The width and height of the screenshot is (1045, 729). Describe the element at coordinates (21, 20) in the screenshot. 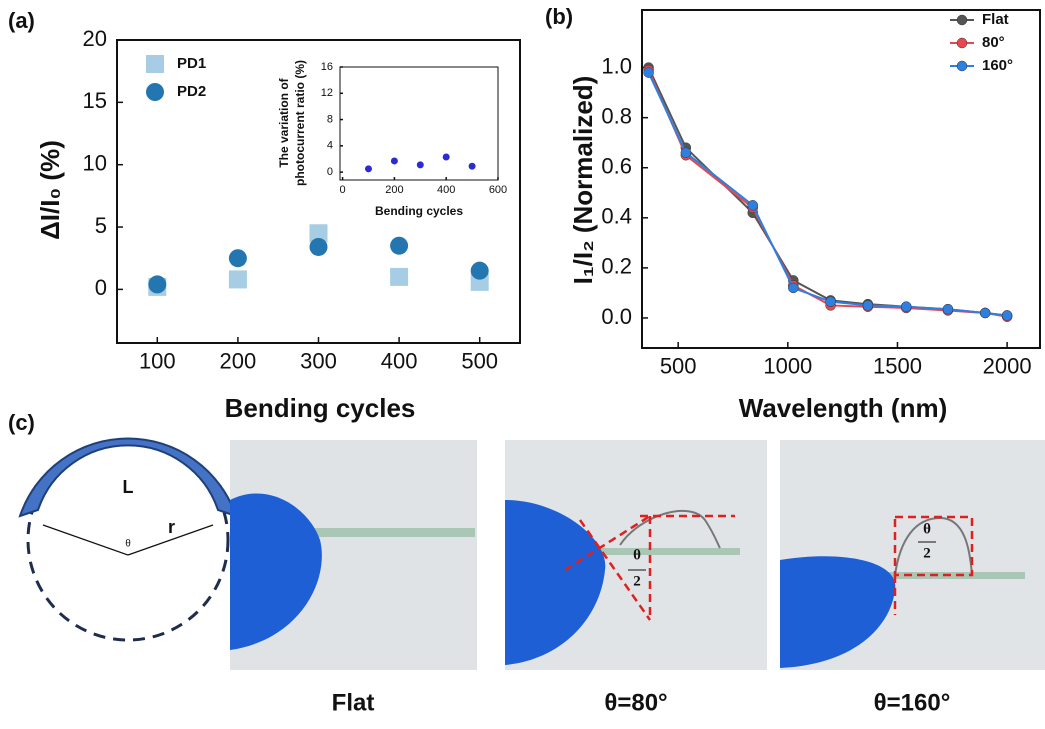

I see `panel-label: (a)` at that location.